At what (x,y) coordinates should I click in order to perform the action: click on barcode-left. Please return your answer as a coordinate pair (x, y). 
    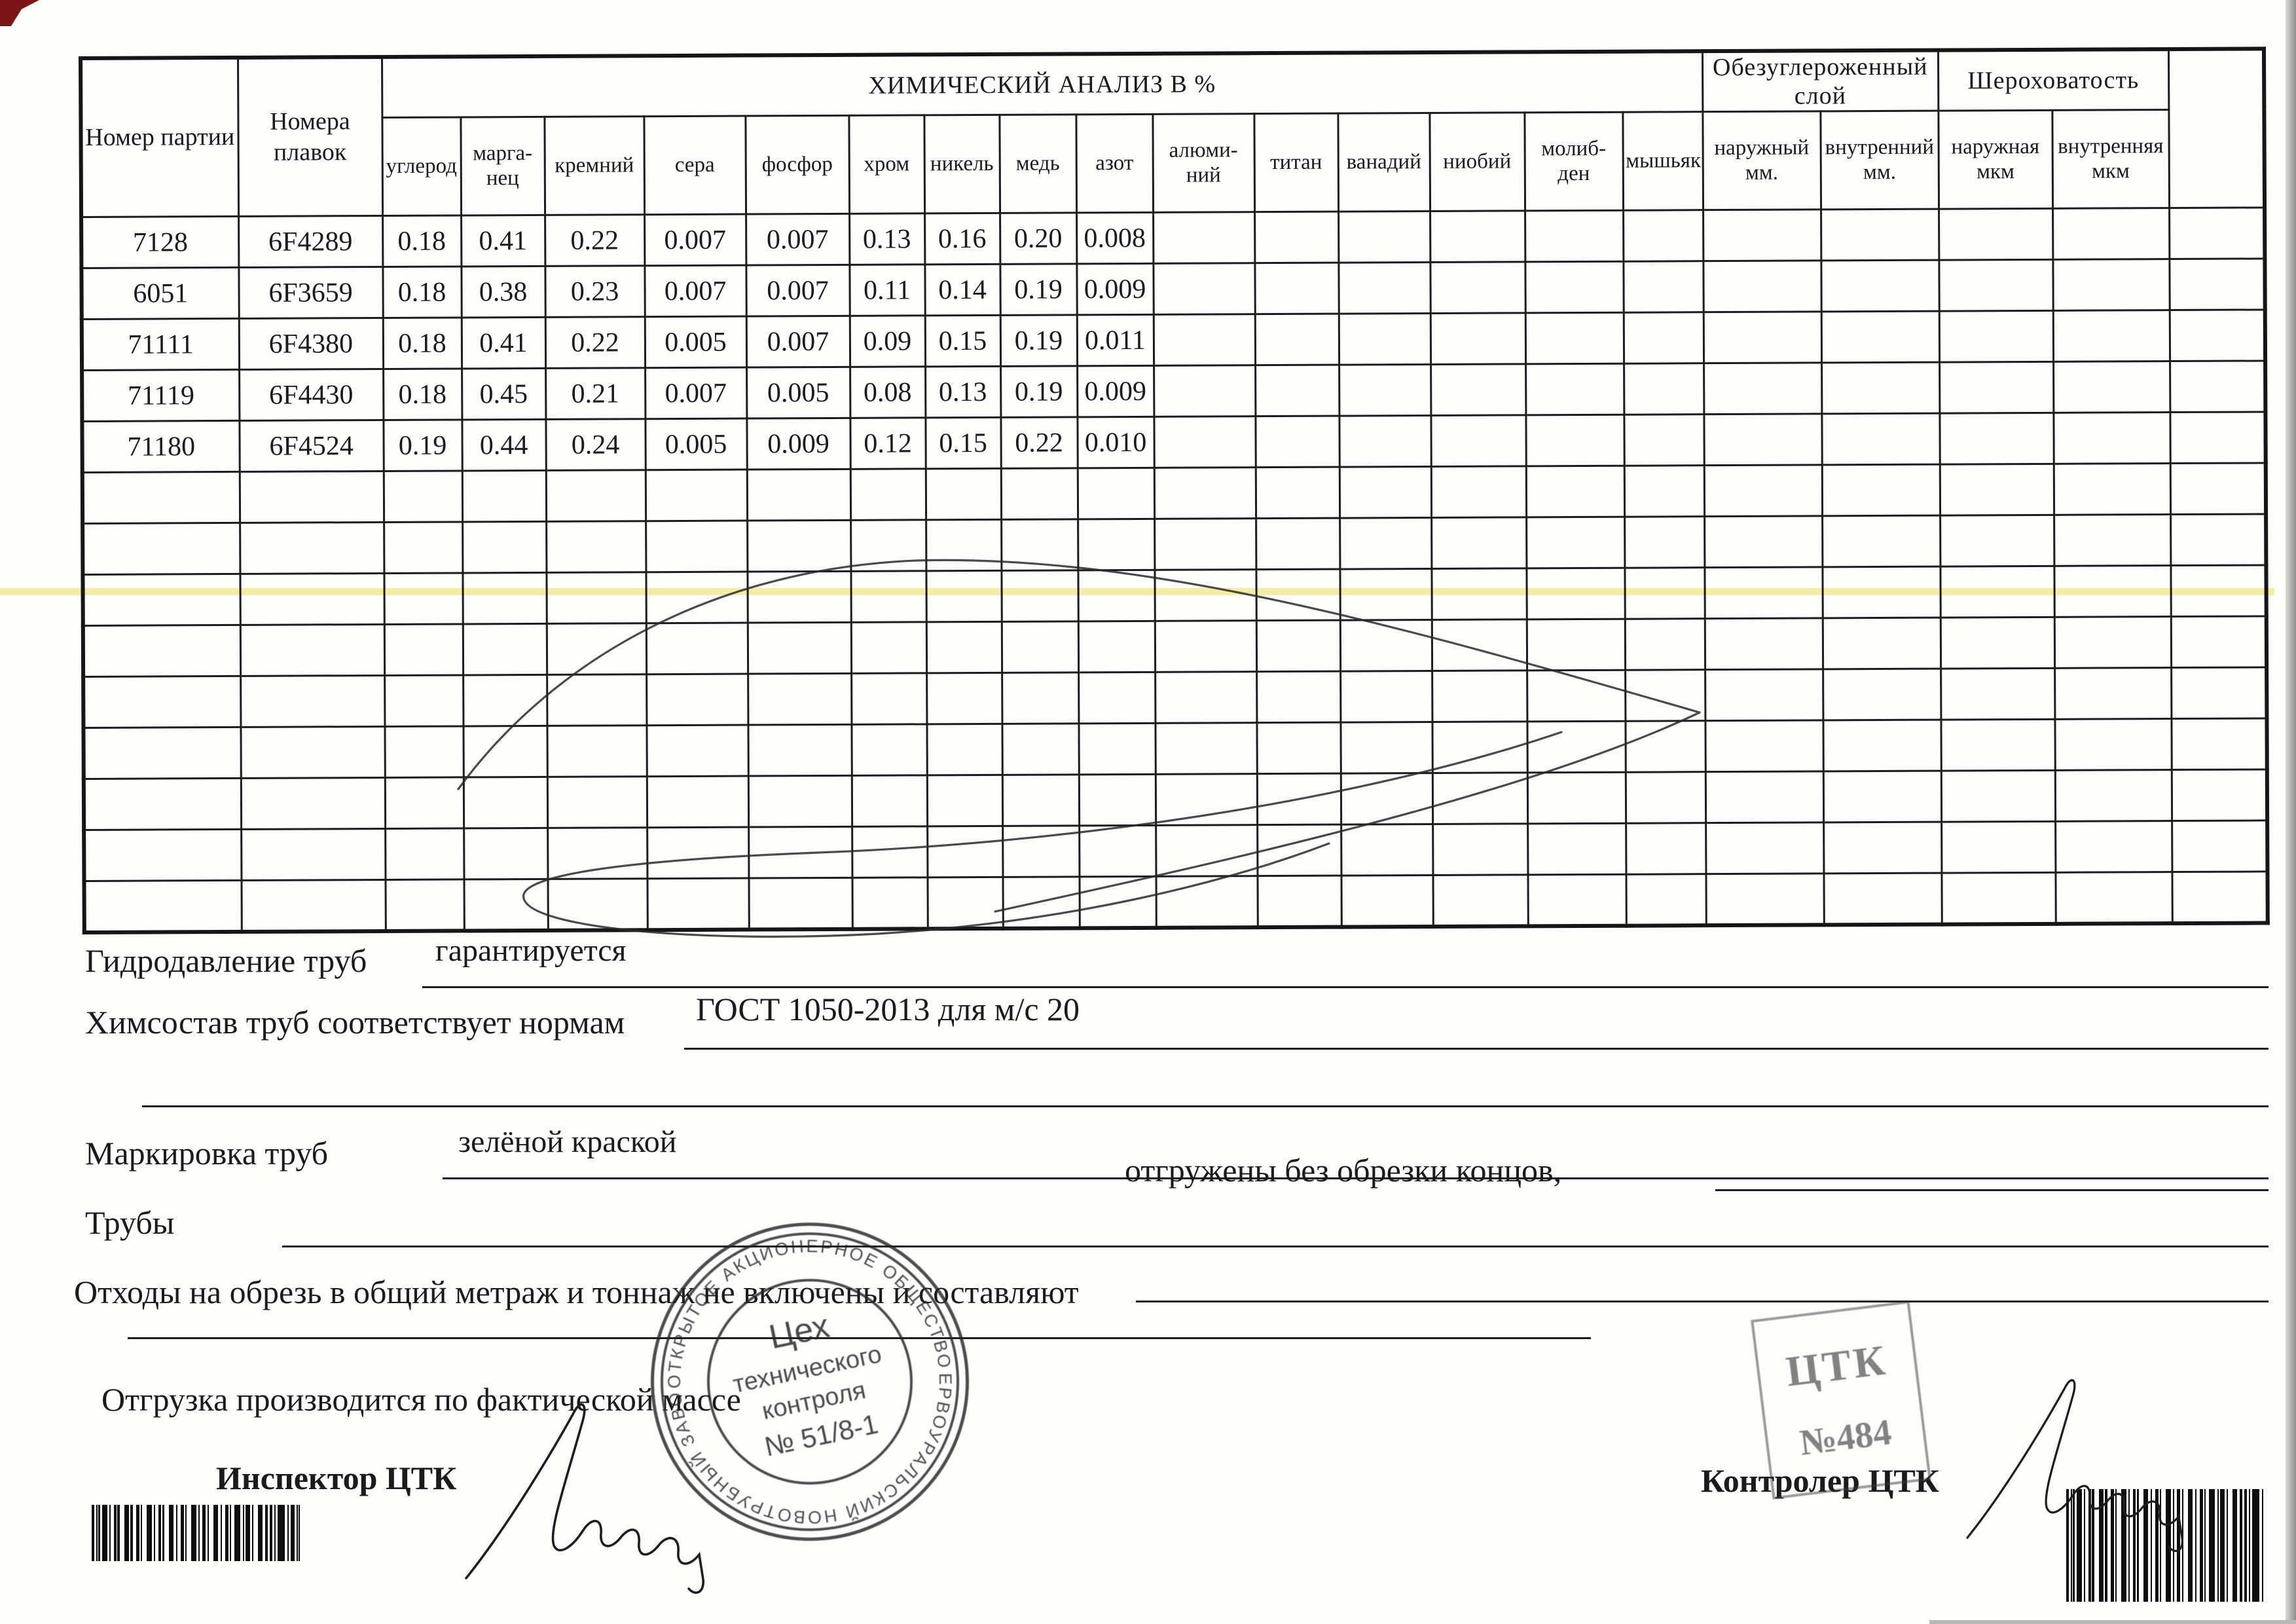
    Looking at the image, I should click on (196, 1533).